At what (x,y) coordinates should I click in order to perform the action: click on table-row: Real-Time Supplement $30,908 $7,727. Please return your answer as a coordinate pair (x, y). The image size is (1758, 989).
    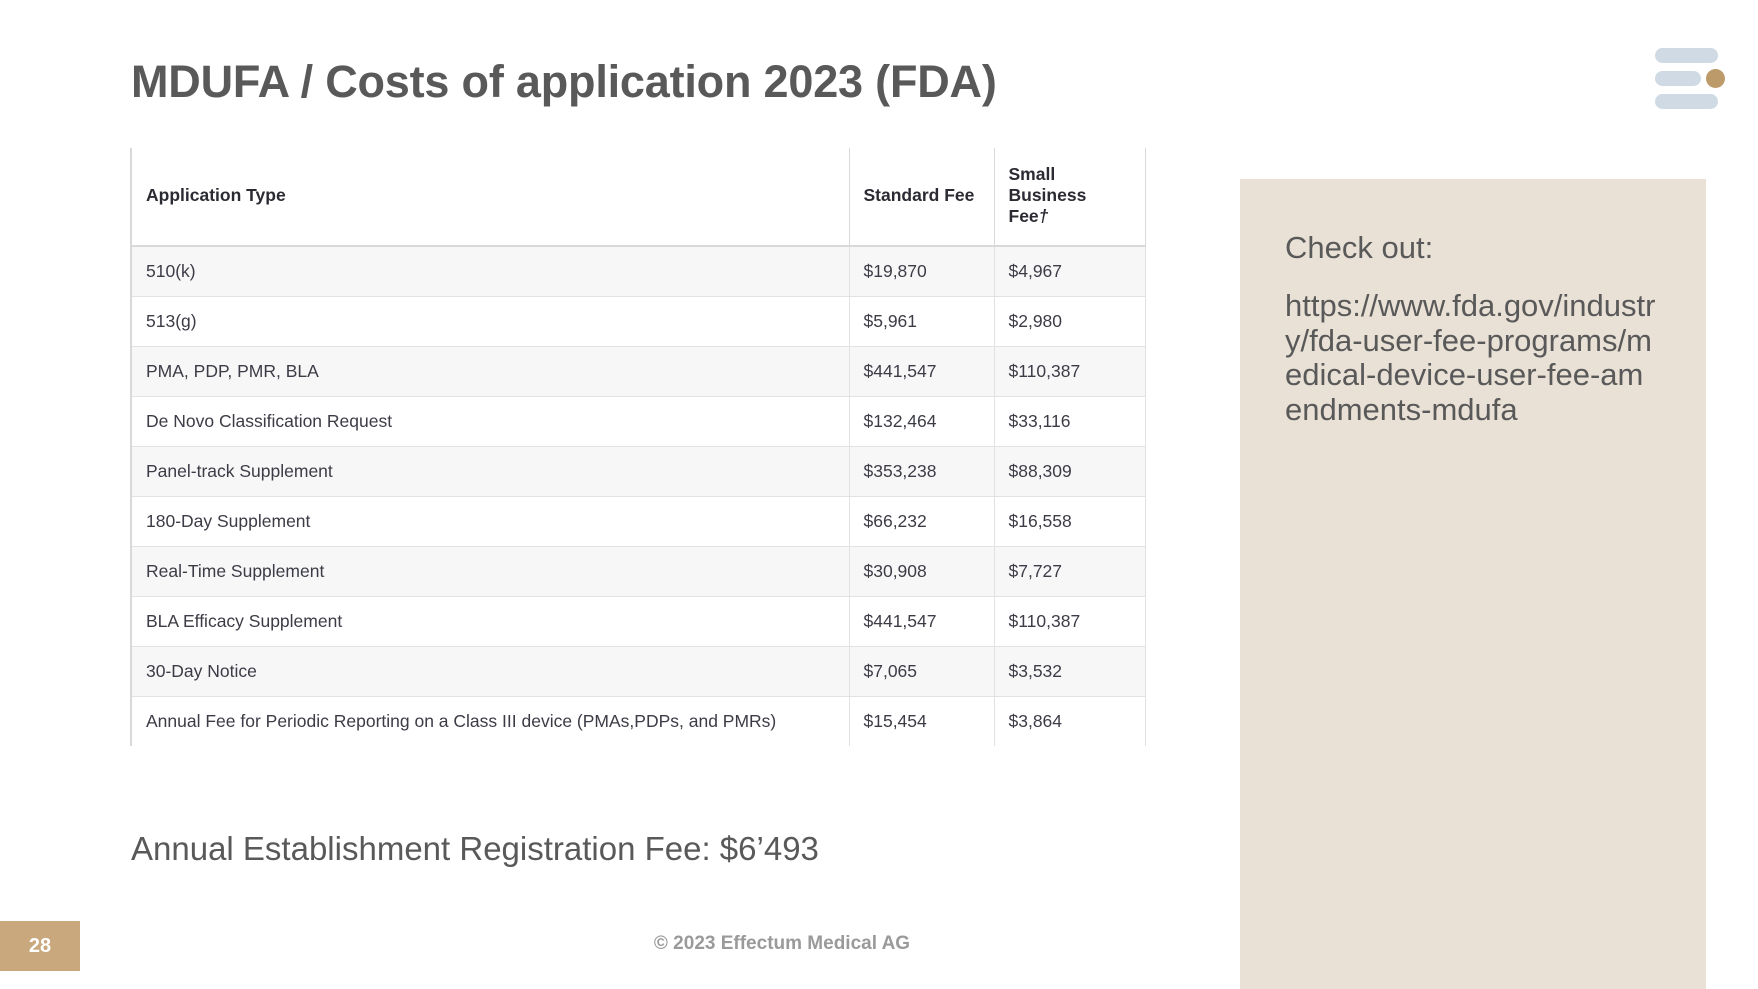
    Looking at the image, I should click on (638, 571).